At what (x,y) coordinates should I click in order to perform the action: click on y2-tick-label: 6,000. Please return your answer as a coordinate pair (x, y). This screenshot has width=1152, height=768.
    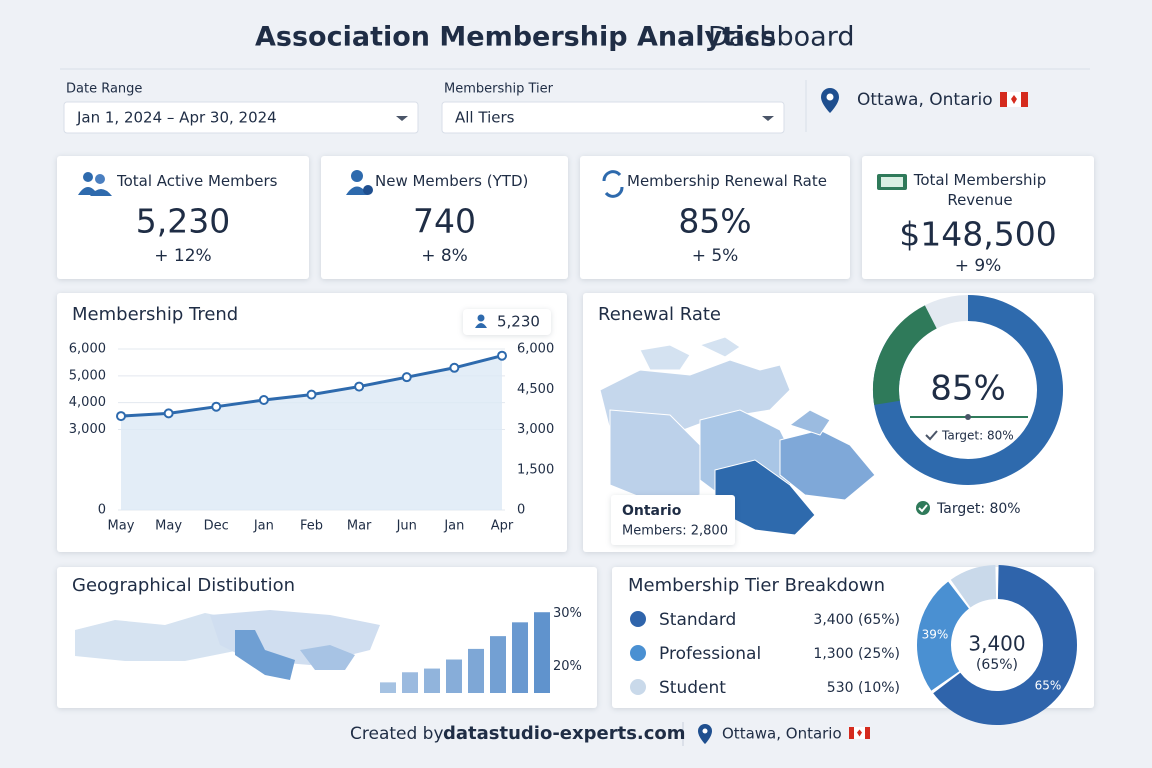
    Looking at the image, I should click on (535, 349).